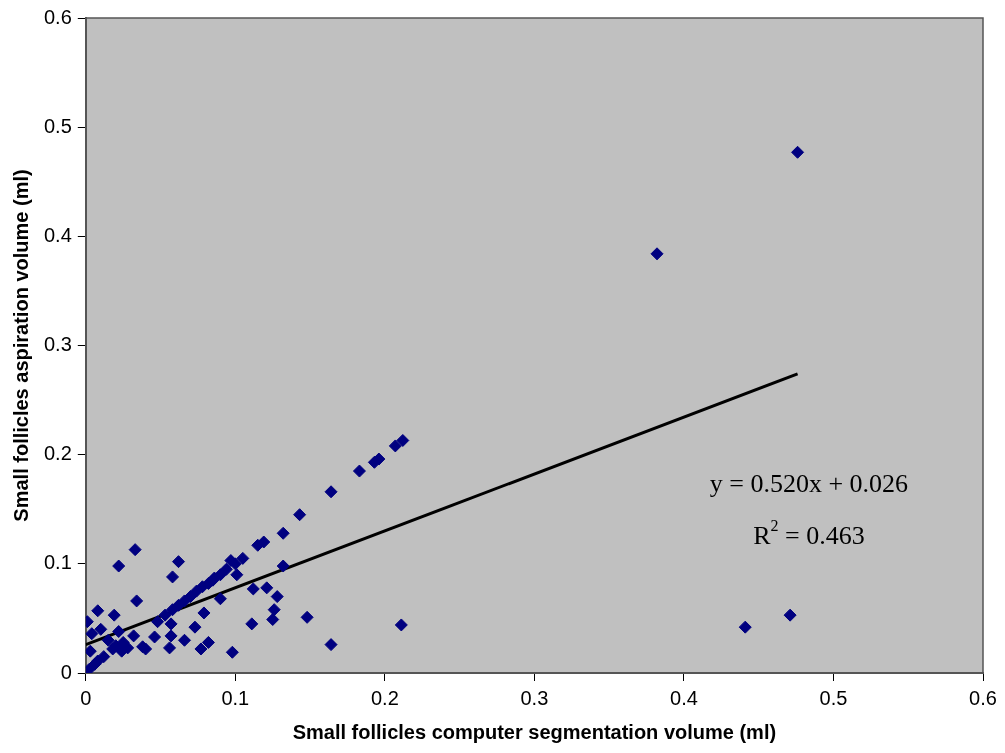  I want to click on y-tick-label: 0.1, so click(57, 562).